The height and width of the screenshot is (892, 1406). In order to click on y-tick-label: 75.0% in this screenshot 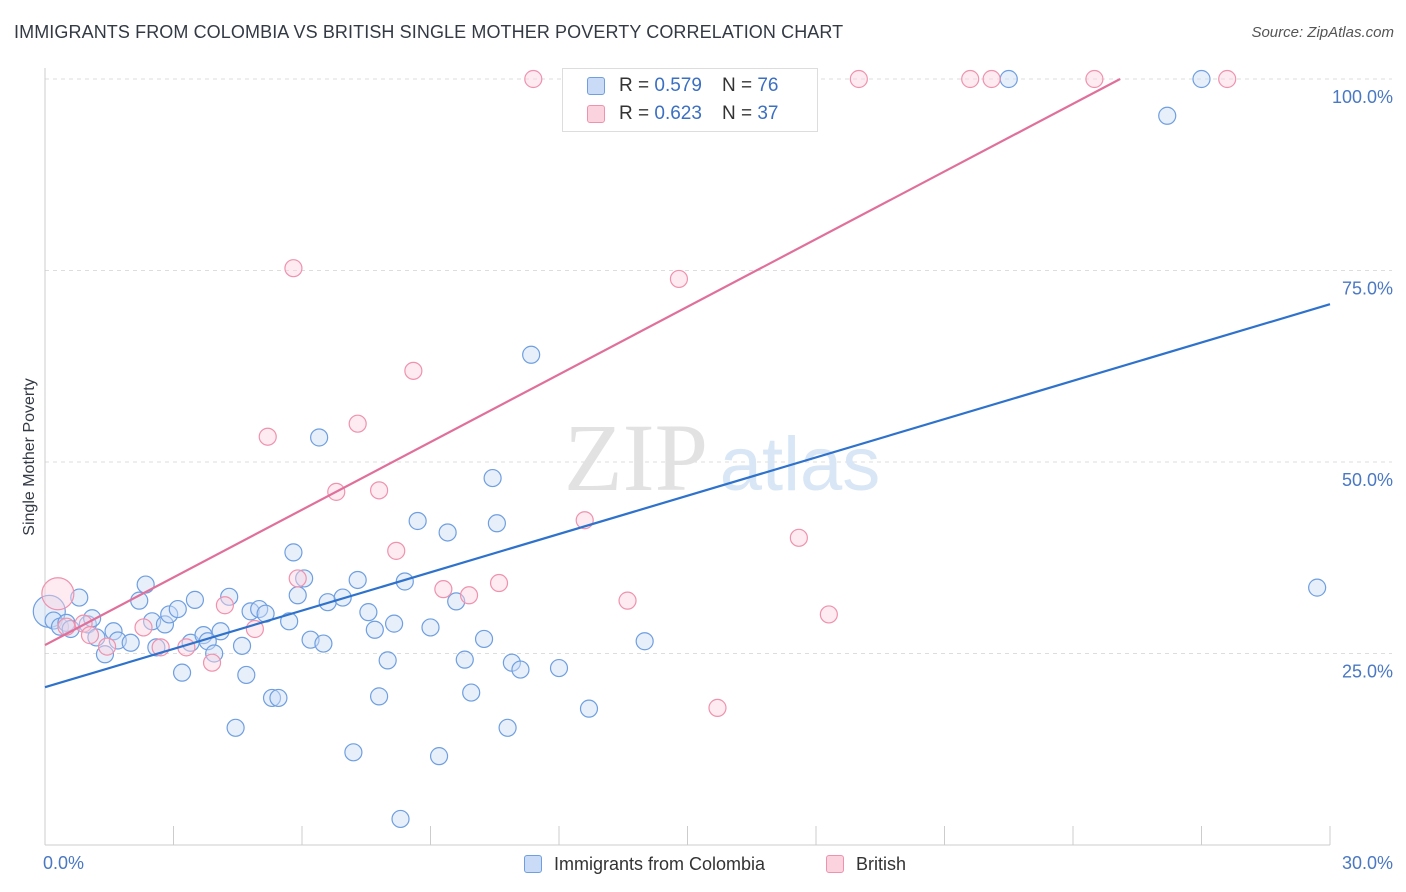, I will do `click(1367, 289)`.